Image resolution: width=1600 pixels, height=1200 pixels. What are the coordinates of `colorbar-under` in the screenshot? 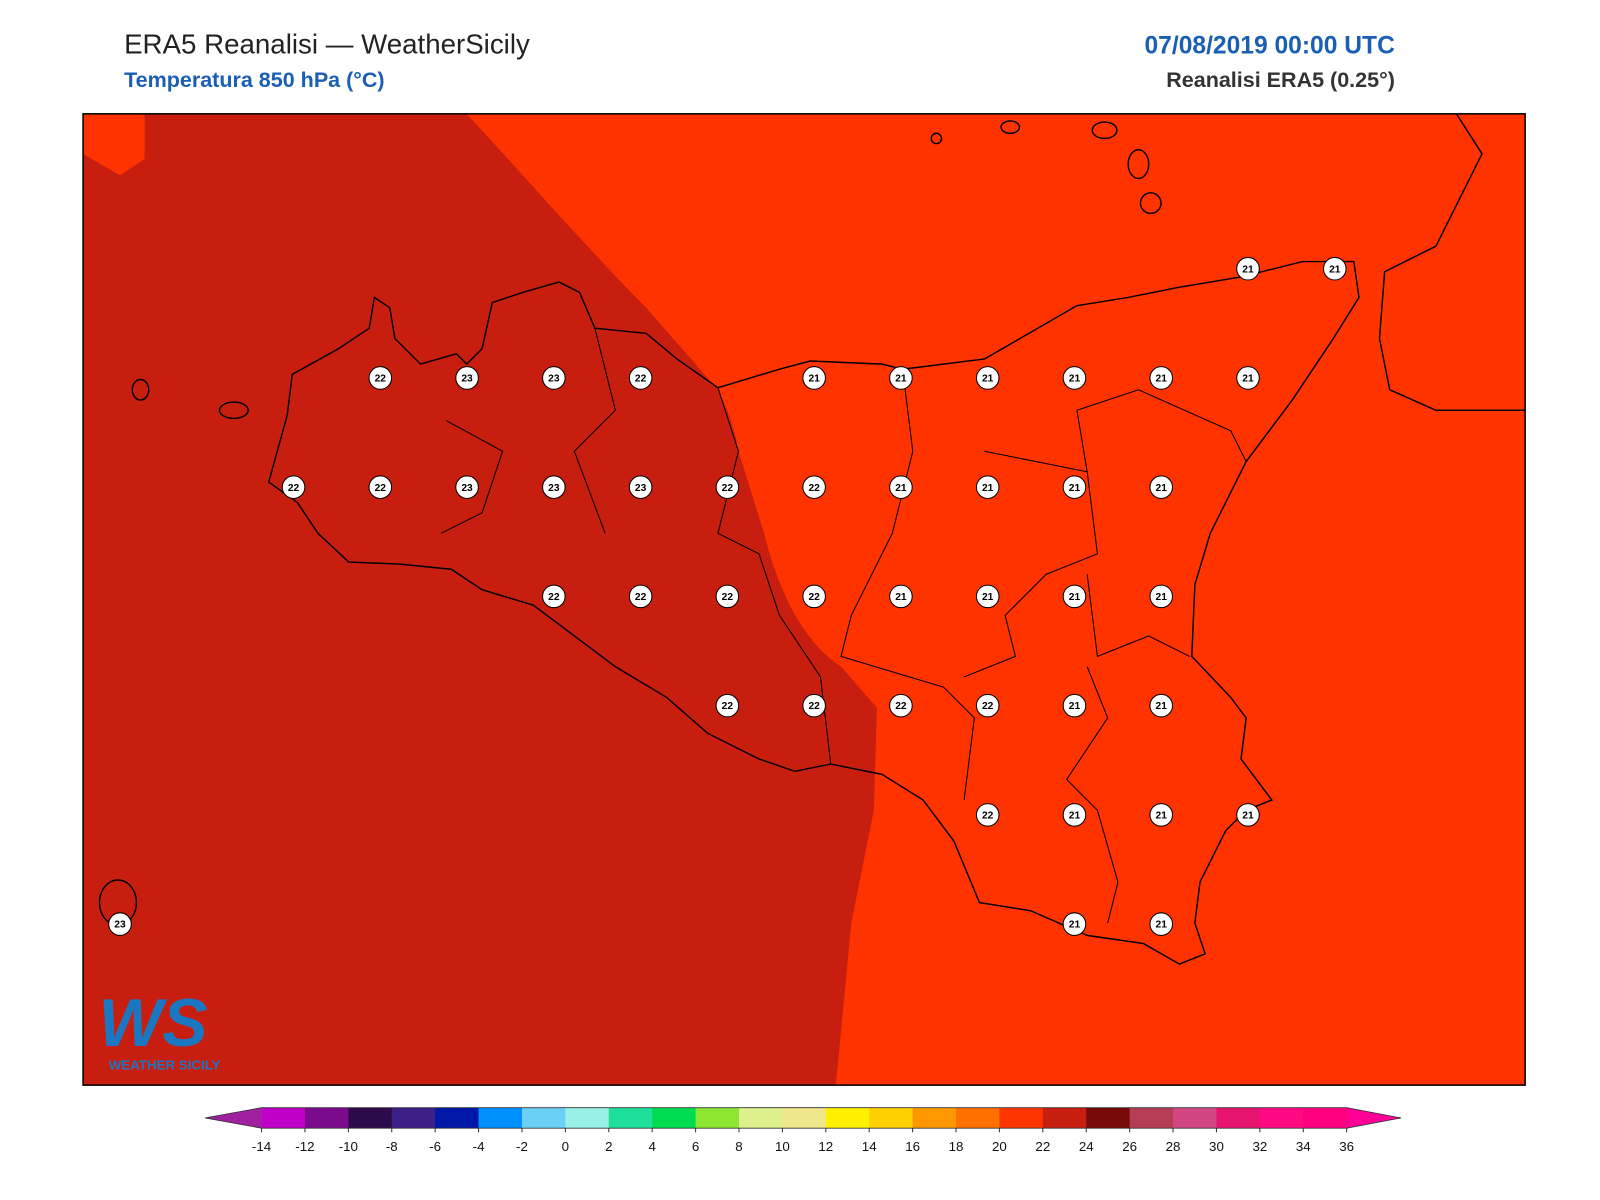 It's located at (233, 1118).